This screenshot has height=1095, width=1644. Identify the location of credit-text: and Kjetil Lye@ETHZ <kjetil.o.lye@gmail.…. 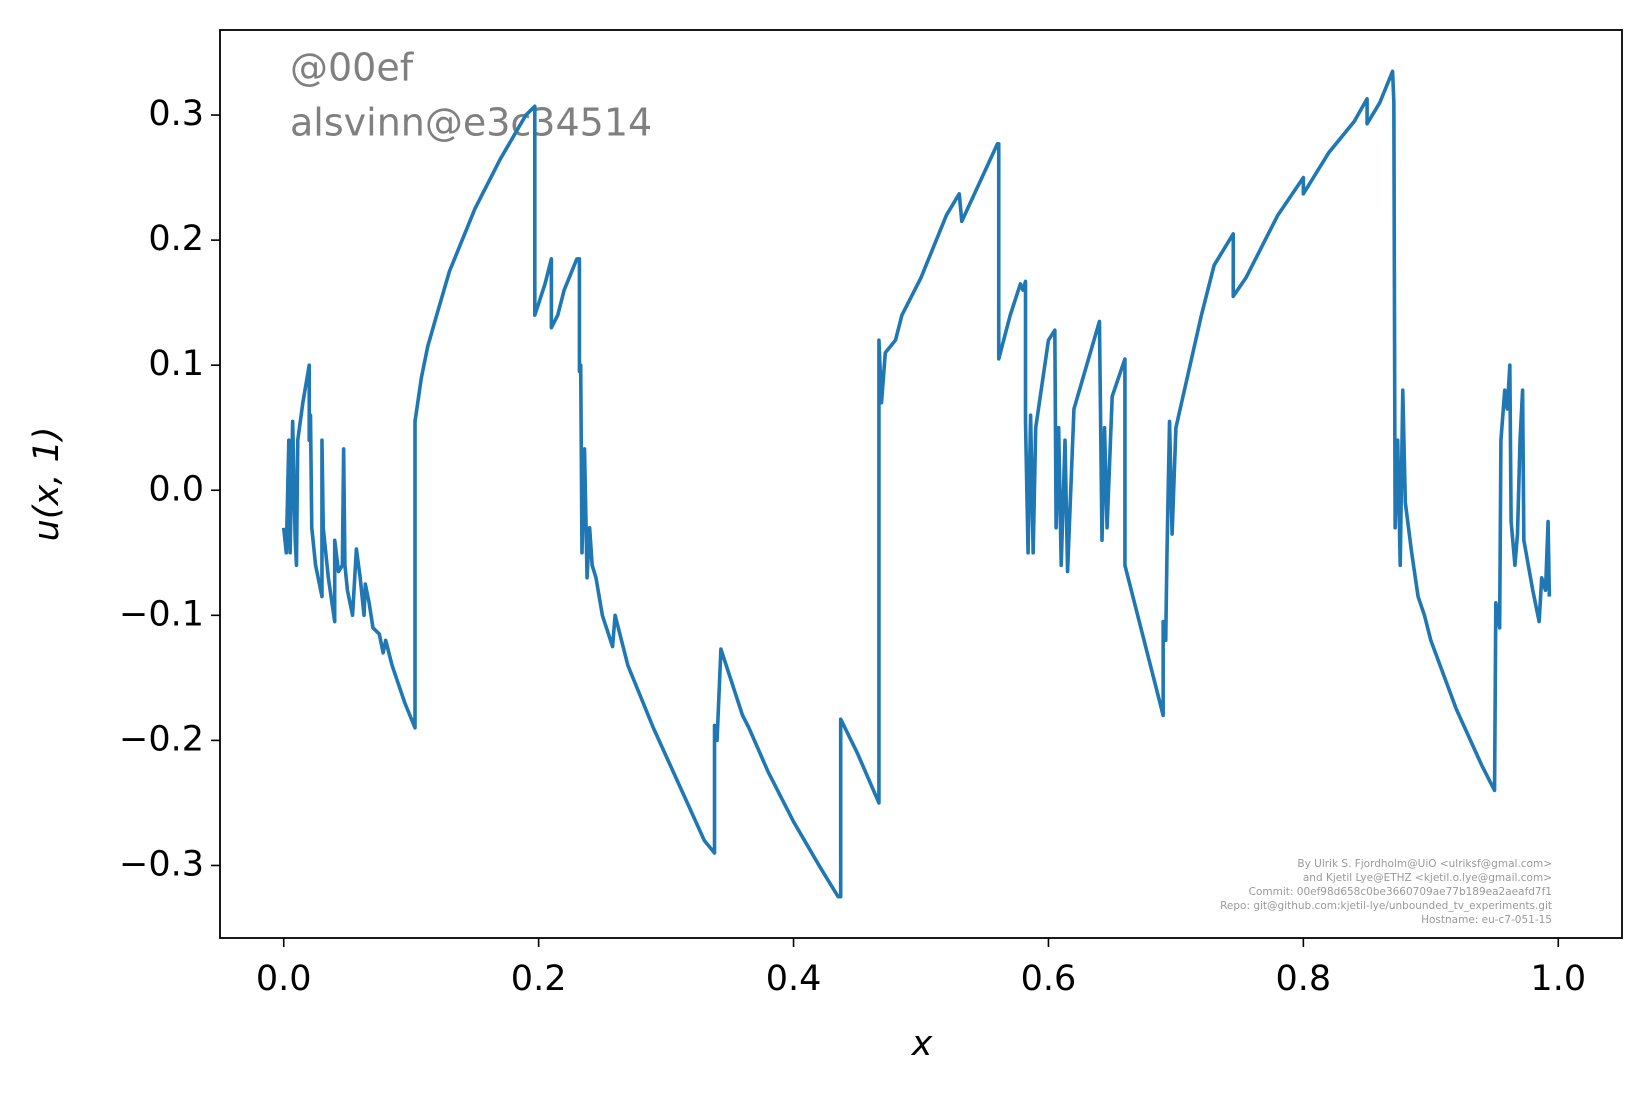
(1427, 878).